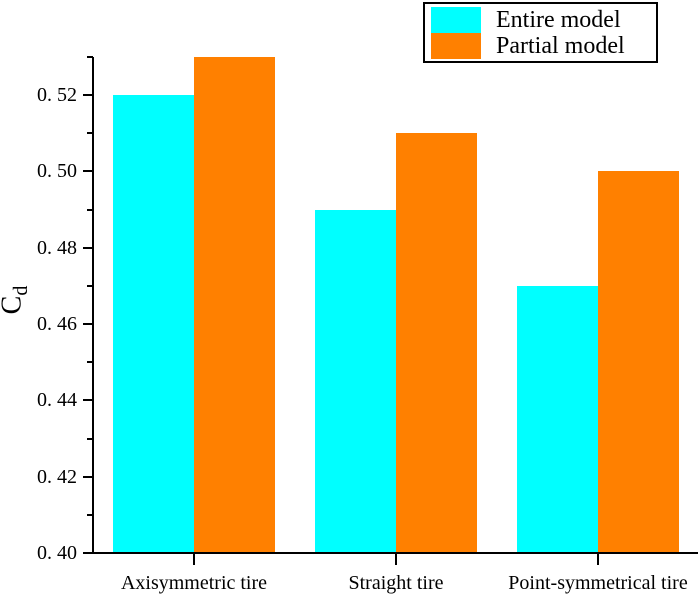  Describe the element at coordinates (20, 290) in the screenshot. I see `y-axis-title-subscript: d` at that location.